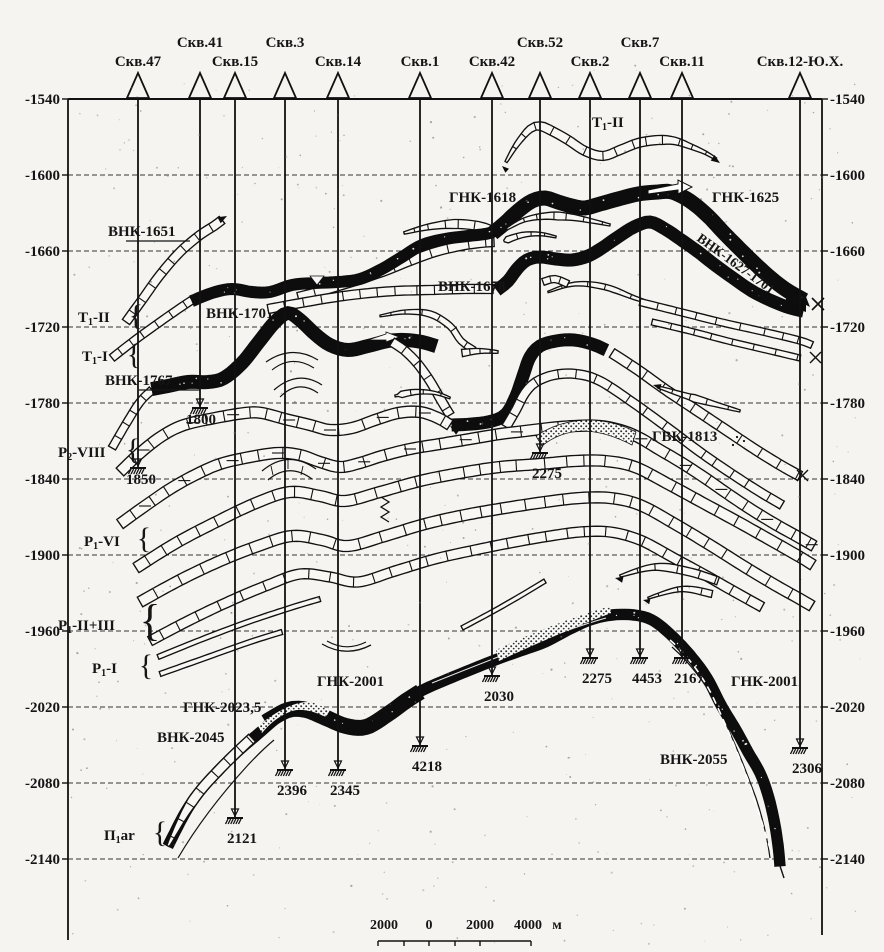  I want to click on svg-text: м, so click(557, 925).